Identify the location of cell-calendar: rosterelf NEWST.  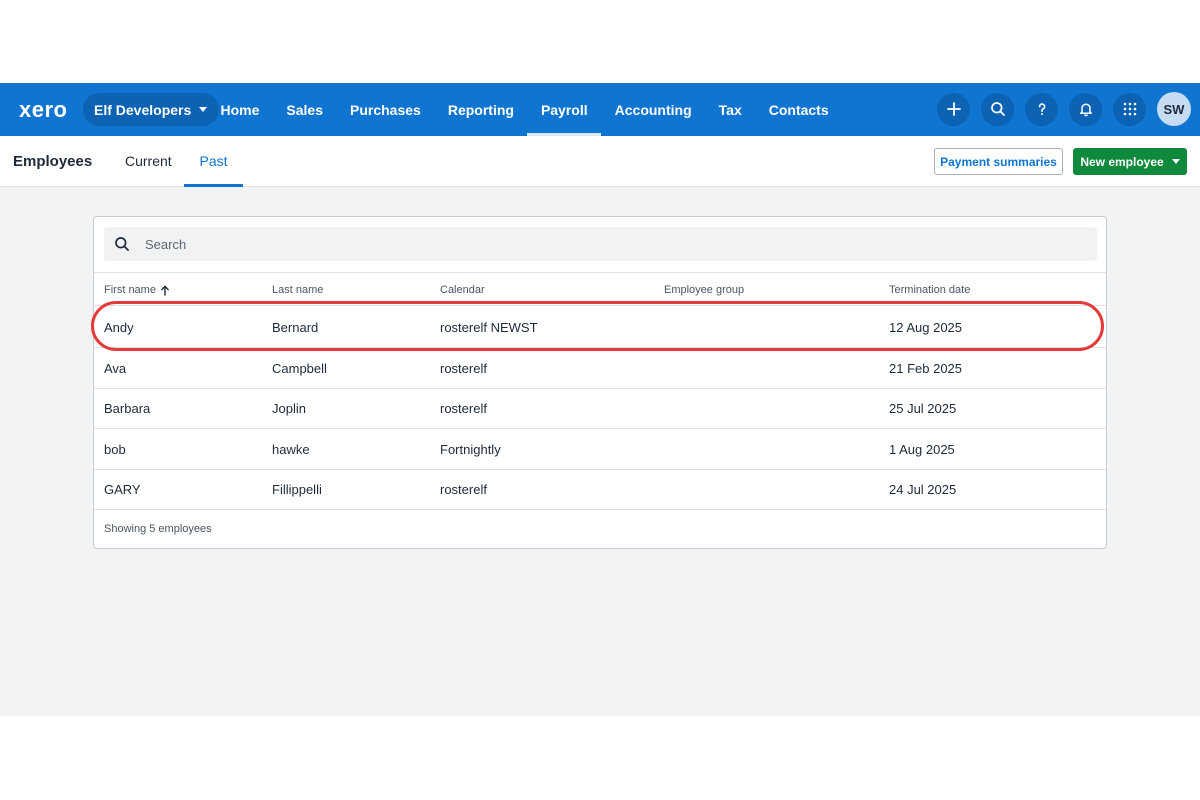
(489, 327).